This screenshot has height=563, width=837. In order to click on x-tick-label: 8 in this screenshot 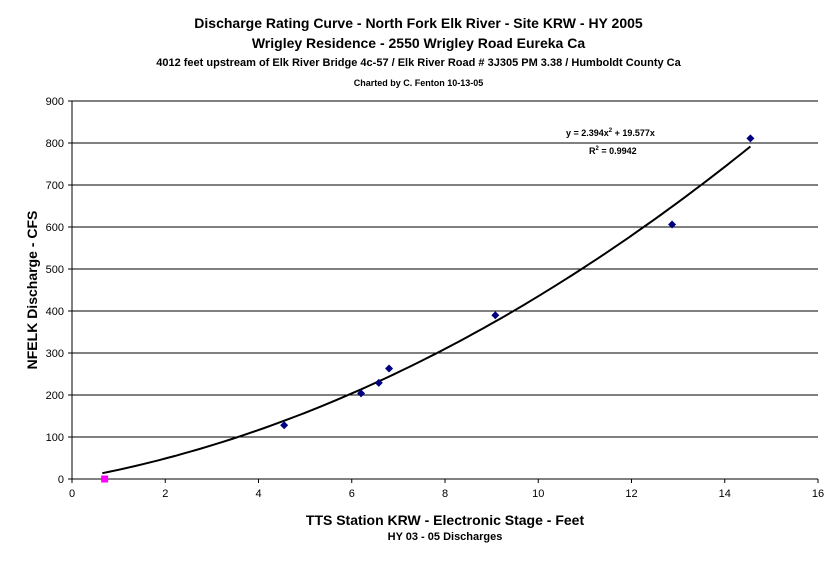, I will do `click(445, 494)`.